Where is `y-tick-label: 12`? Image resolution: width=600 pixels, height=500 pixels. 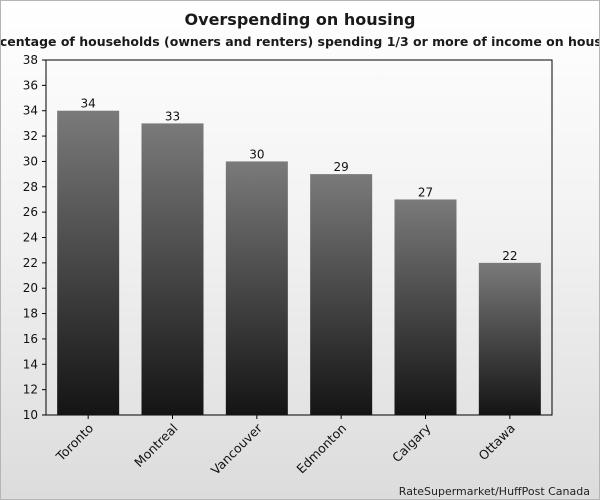 y-tick-label: 12 is located at coordinates (30, 390).